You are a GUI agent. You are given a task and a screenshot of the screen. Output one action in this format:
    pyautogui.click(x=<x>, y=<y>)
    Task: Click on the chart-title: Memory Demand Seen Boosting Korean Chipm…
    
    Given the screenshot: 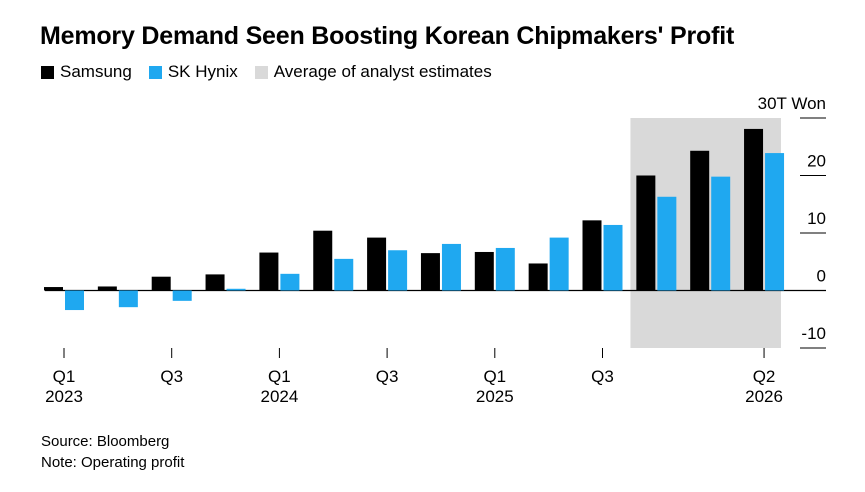 What is the action you would take?
    pyautogui.click(x=387, y=36)
    